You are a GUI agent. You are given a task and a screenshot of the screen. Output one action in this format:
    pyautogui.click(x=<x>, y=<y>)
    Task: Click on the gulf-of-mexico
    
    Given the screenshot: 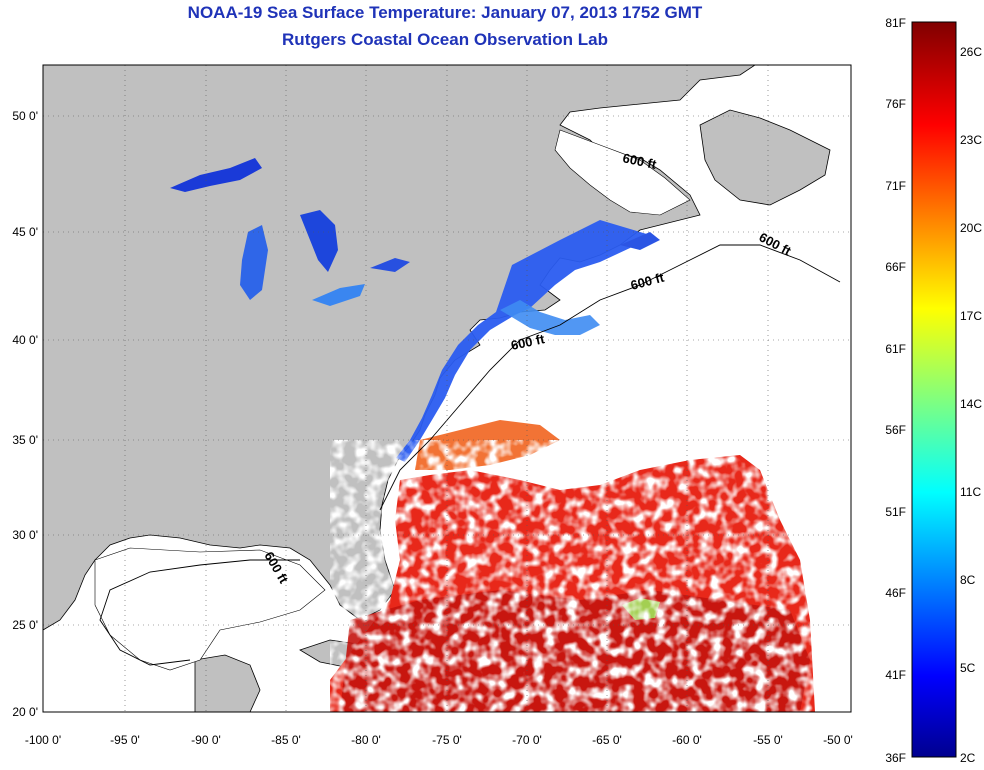 What is the action you would take?
    pyautogui.click(x=210, y=609)
    